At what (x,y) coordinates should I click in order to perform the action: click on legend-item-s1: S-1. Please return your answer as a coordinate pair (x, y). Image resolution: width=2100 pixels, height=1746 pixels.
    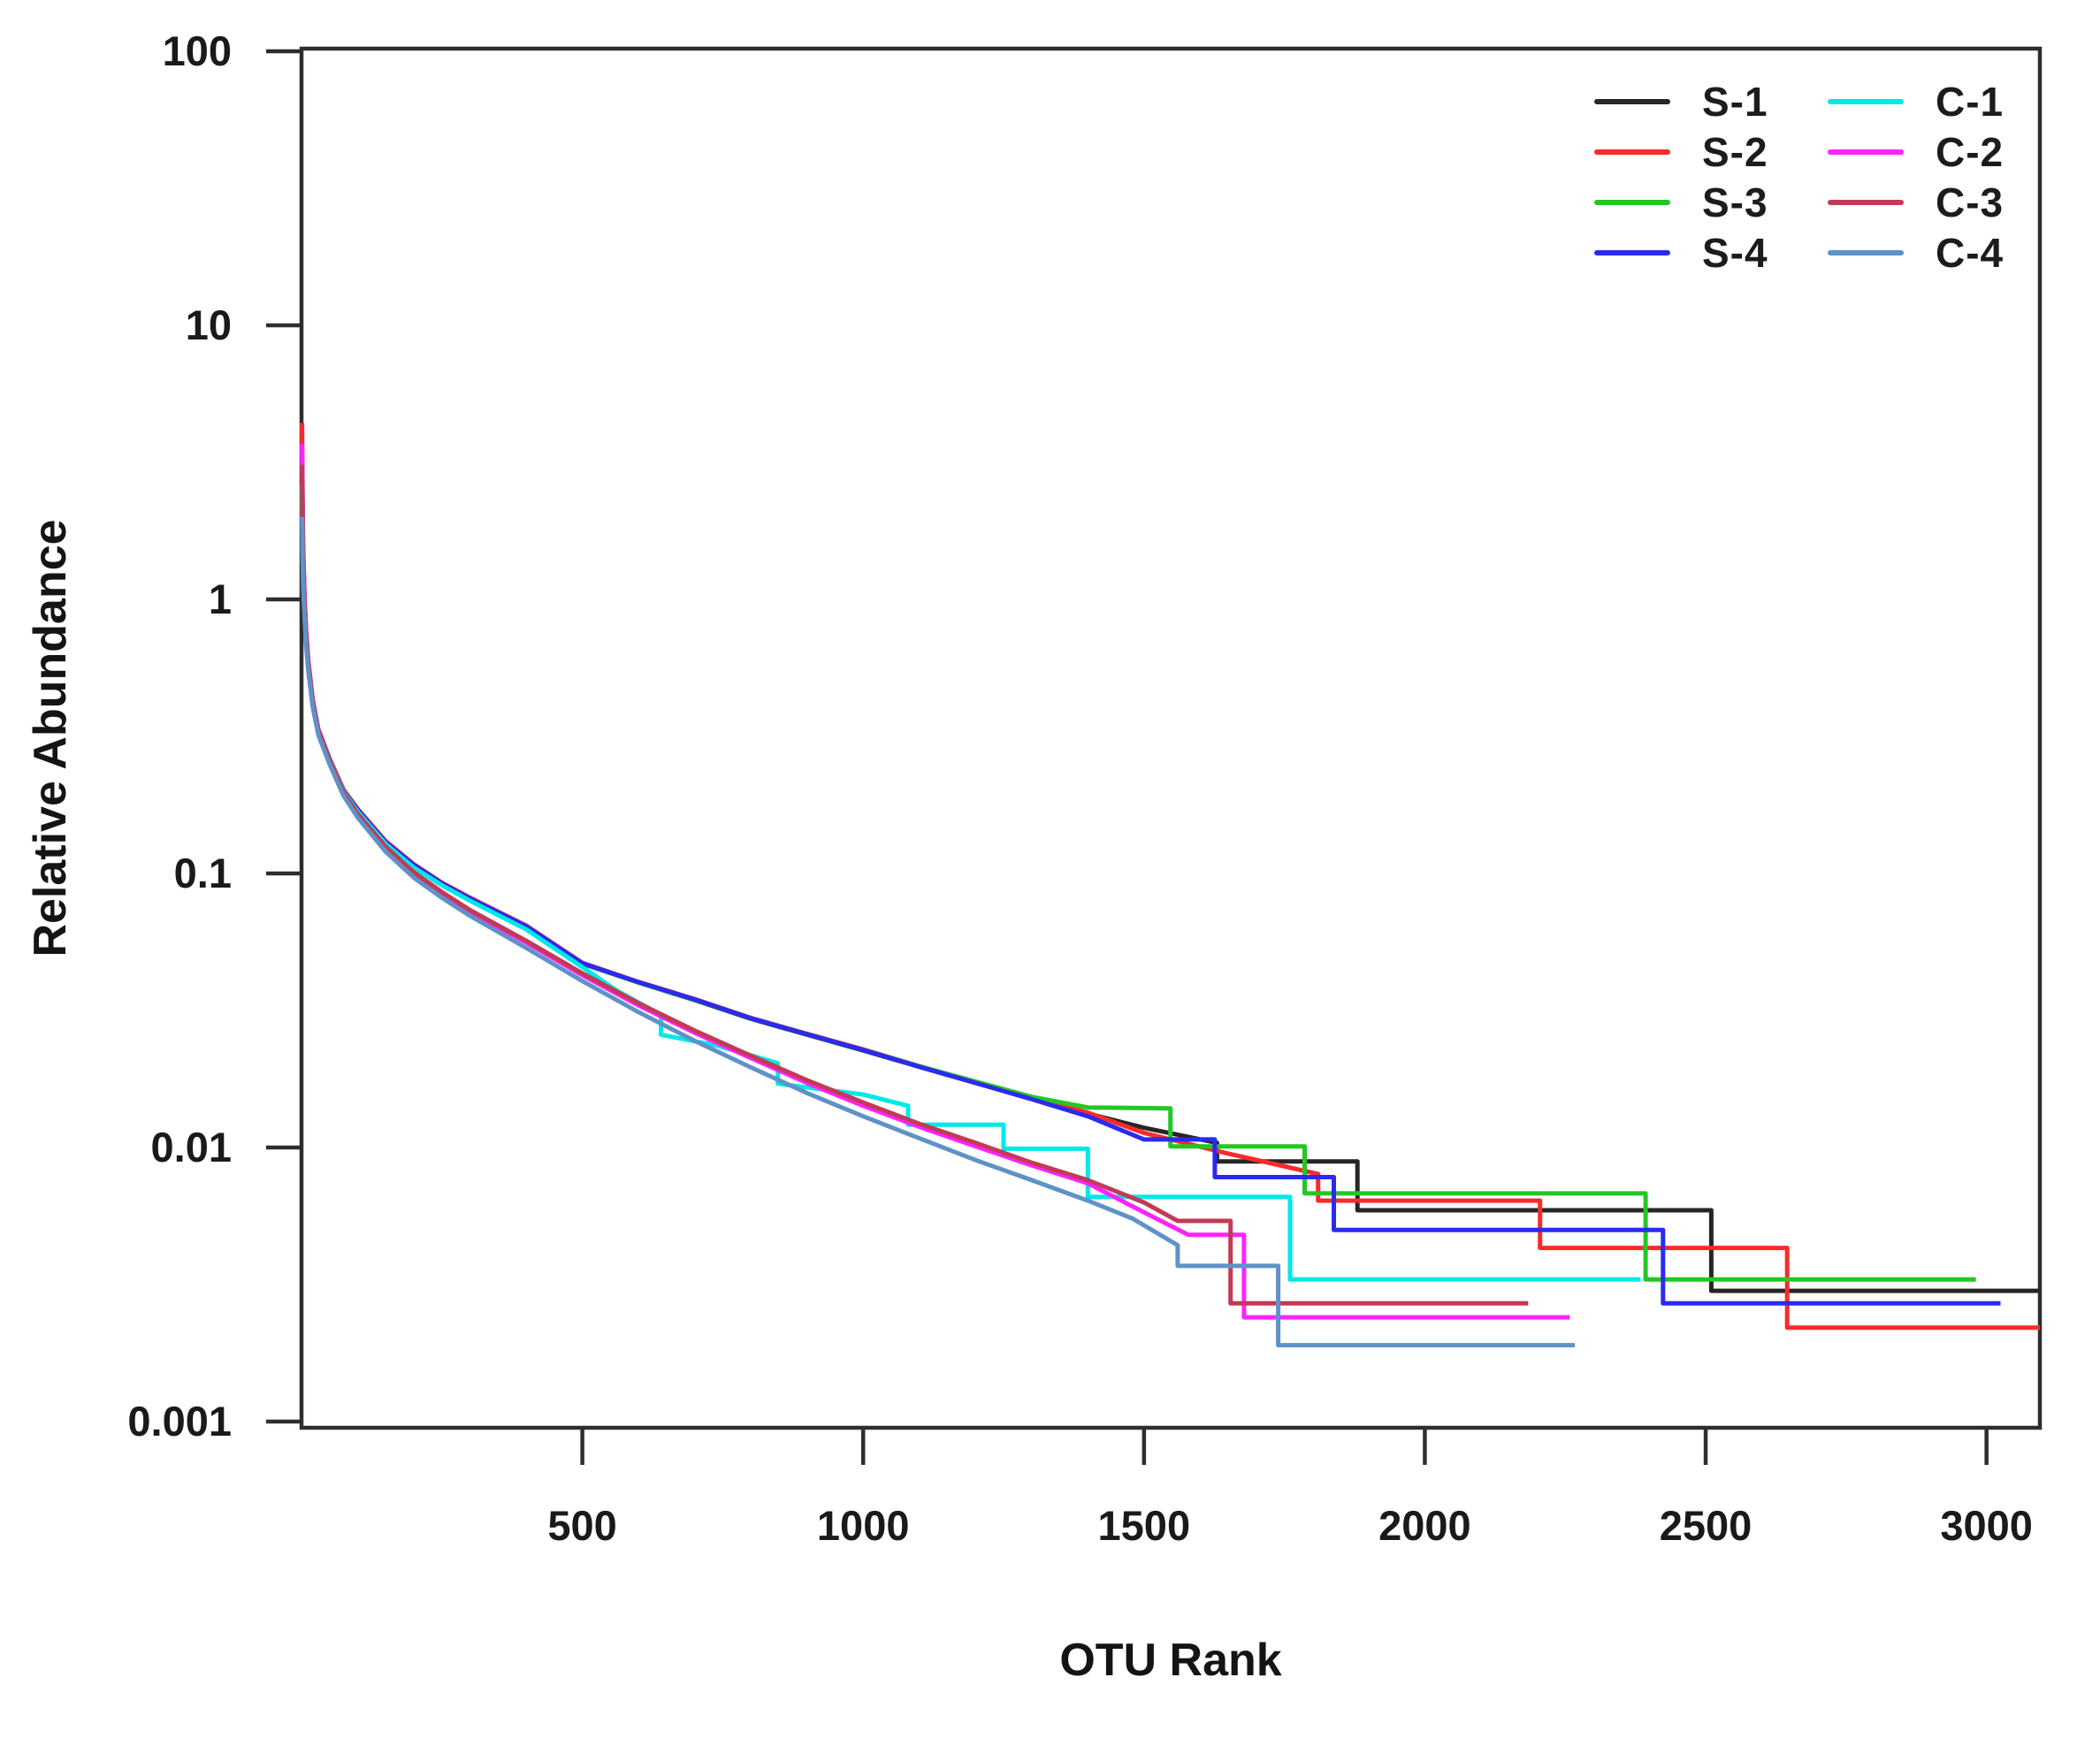
    Looking at the image, I should click on (1681, 101).